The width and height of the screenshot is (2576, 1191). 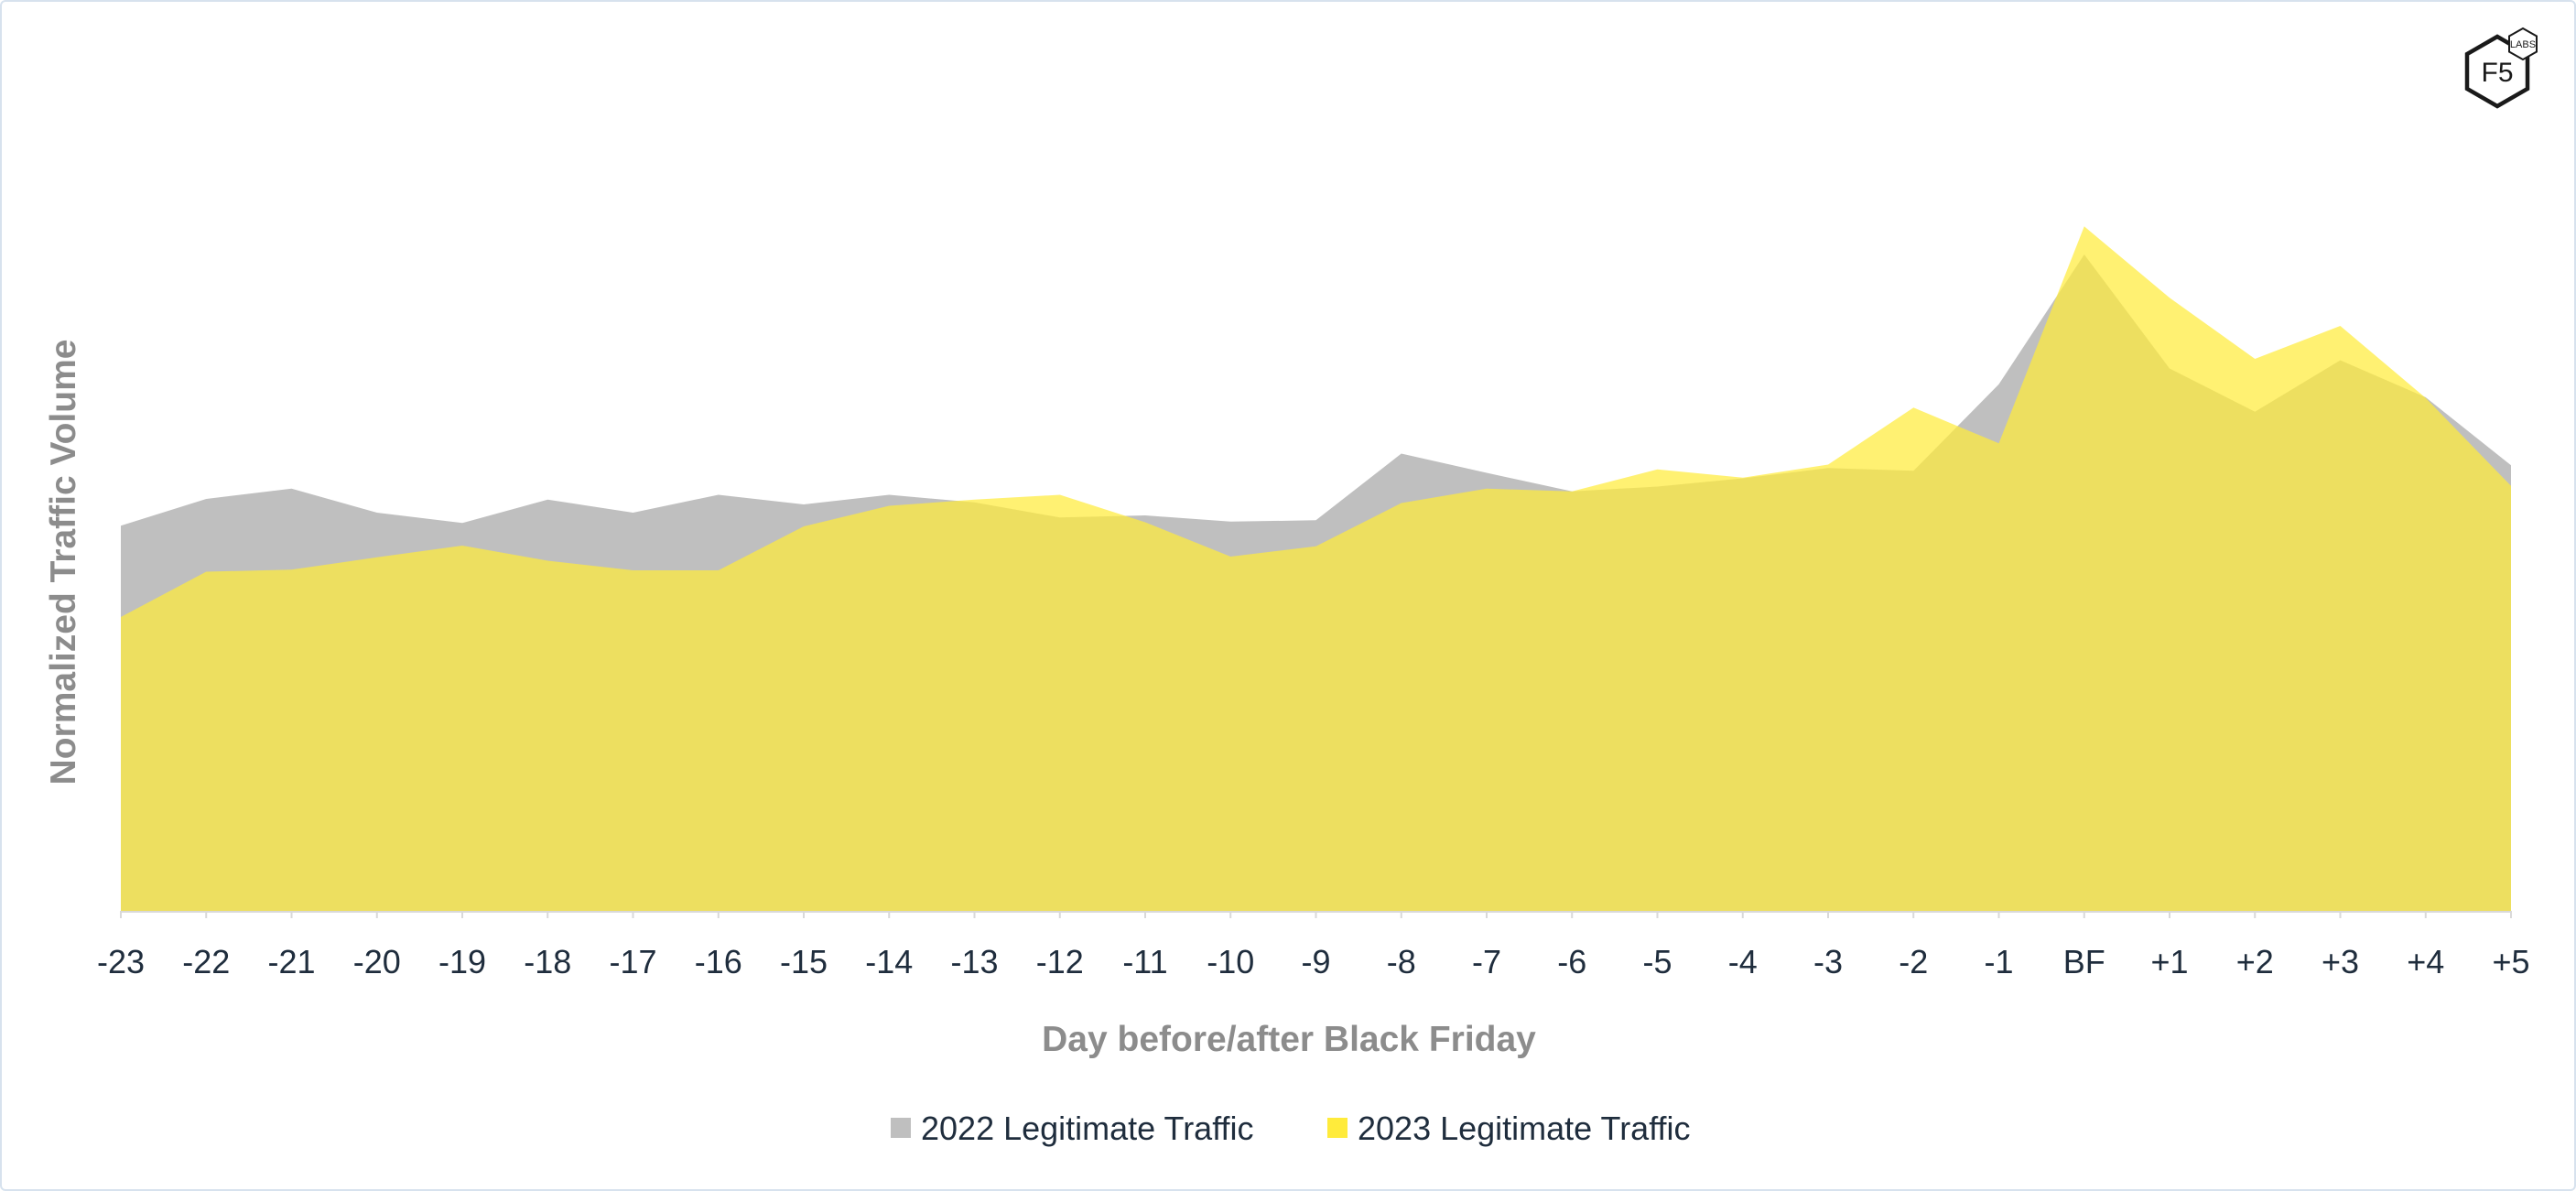 I want to click on x-tick-label: -12, so click(x=1060, y=962).